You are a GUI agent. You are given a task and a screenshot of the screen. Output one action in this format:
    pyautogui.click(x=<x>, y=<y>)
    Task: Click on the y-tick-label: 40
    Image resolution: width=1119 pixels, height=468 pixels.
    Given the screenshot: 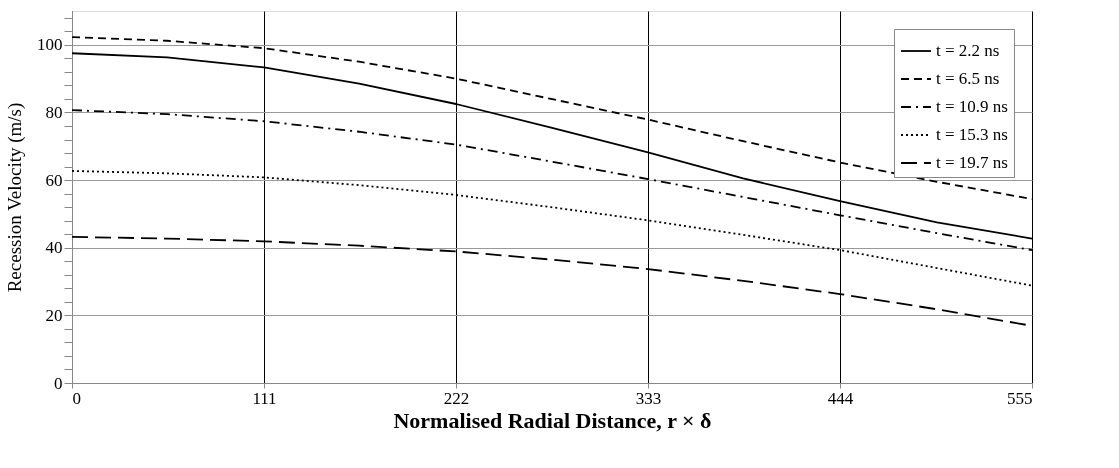 What is the action you would take?
    pyautogui.click(x=54, y=248)
    